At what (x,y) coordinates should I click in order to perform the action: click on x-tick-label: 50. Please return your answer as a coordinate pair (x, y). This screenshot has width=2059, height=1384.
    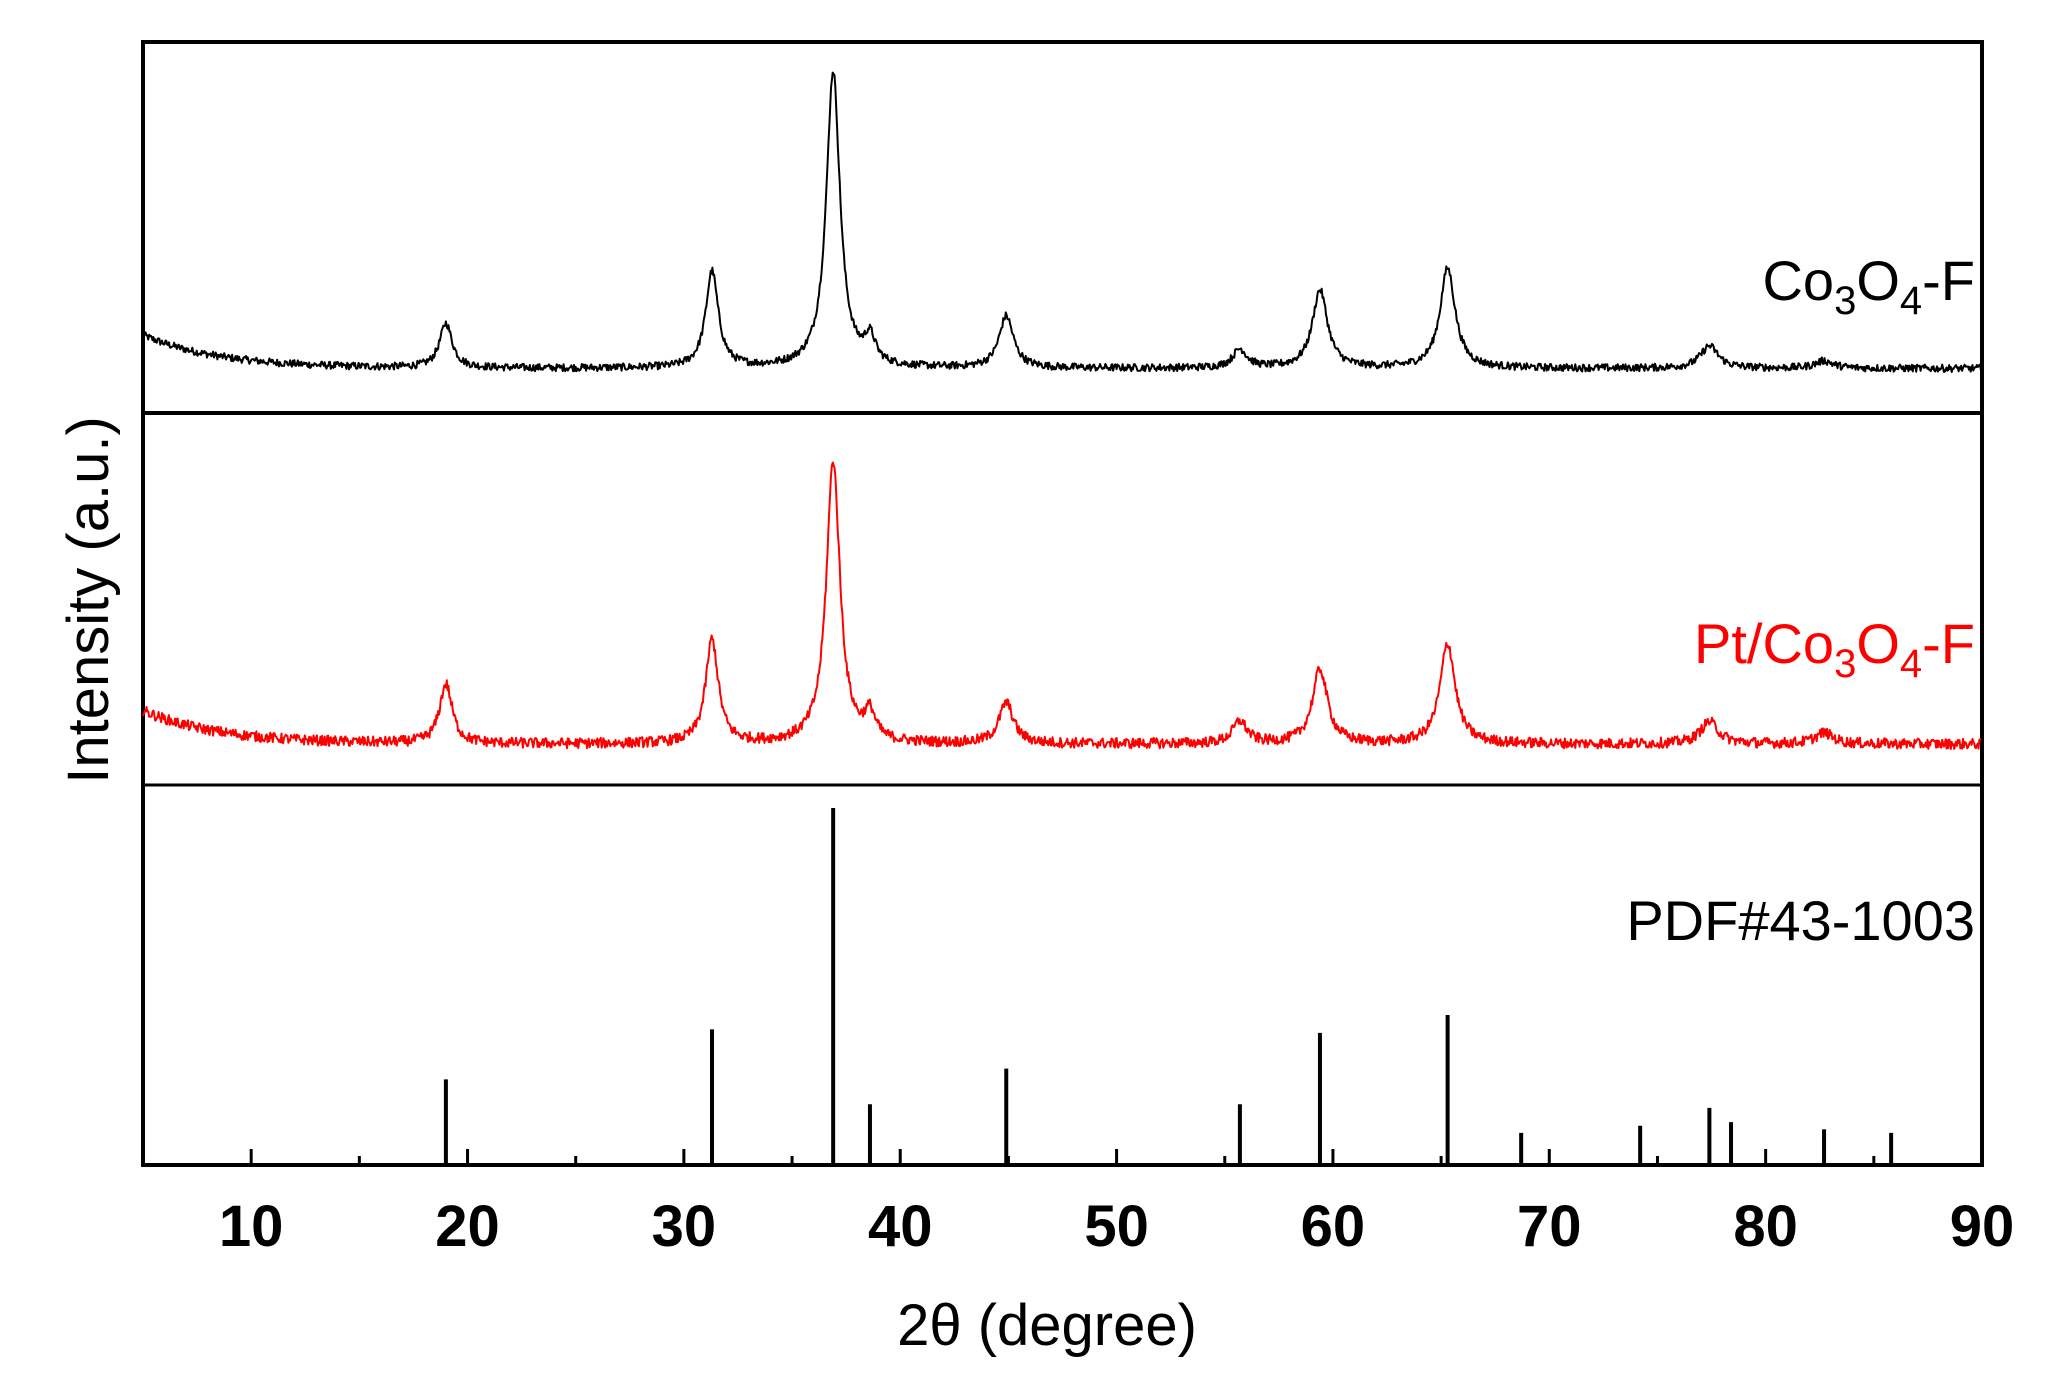
    Looking at the image, I should click on (1116, 1226).